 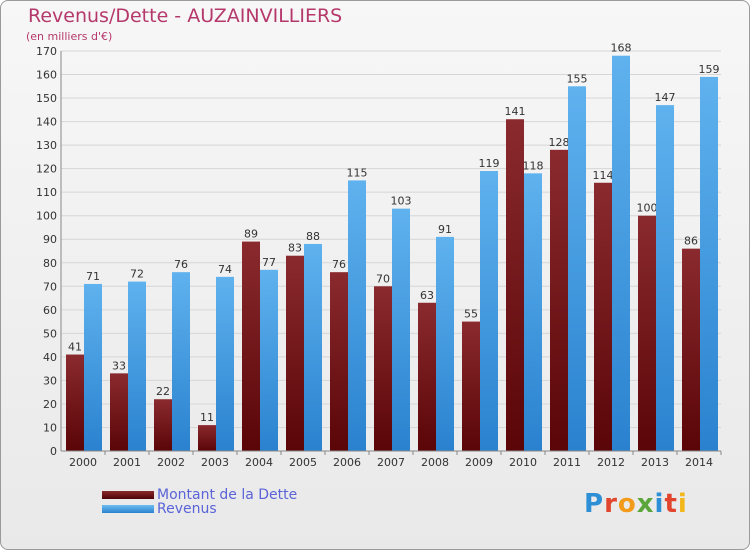 What do you see at coordinates (46, 169) in the screenshot?
I see `y-tick-label: 120` at bounding box center [46, 169].